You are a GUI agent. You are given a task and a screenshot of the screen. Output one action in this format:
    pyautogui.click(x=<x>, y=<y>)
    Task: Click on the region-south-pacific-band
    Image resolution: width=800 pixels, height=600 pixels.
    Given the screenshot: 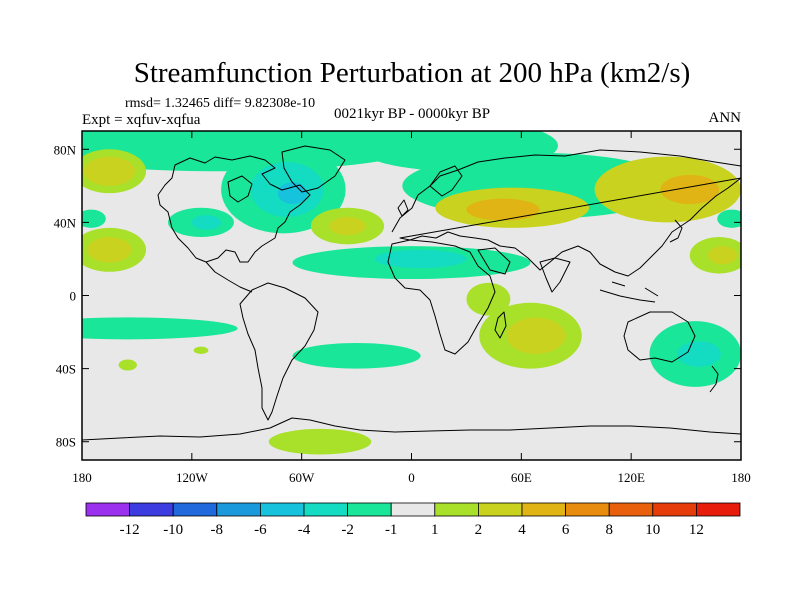 What is the action you would take?
    pyautogui.click(x=160, y=328)
    